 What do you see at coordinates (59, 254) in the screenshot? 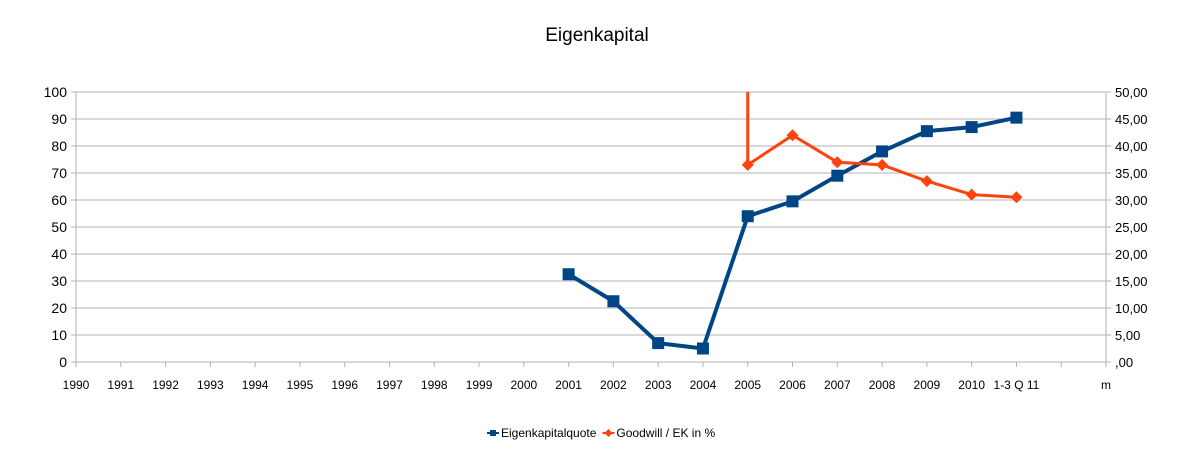
I see `left-axis-tick-label: 40` at bounding box center [59, 254].